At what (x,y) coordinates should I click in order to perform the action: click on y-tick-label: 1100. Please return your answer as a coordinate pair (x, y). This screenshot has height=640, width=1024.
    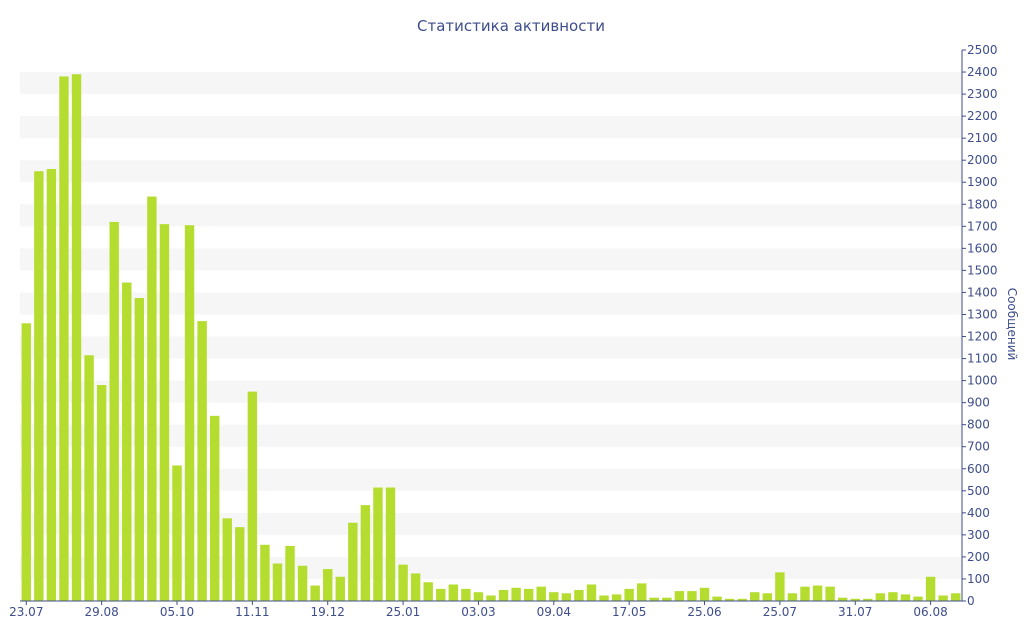
    Looking at the image, I should click on (982, 359).